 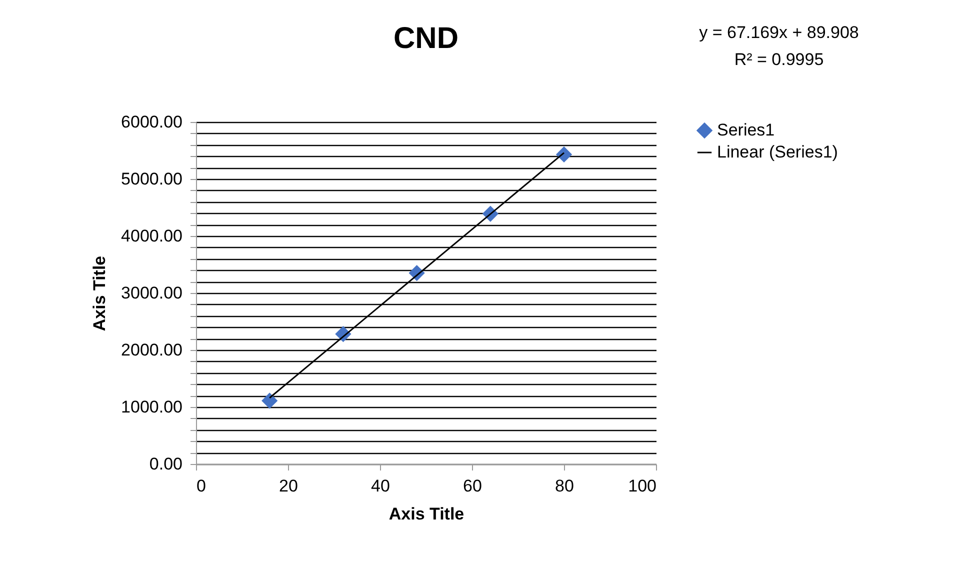 I want to click on x-tick-label: 80, so click(x=564, y=486).